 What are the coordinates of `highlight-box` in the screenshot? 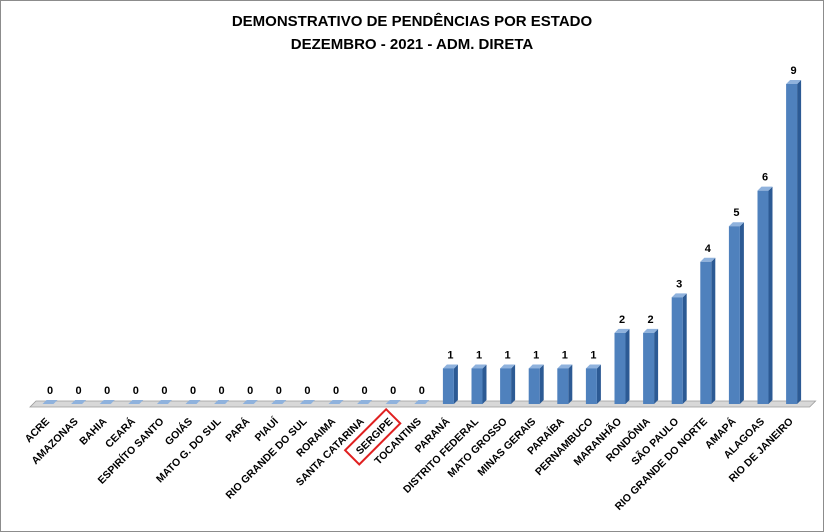 It's located at (372, 436).